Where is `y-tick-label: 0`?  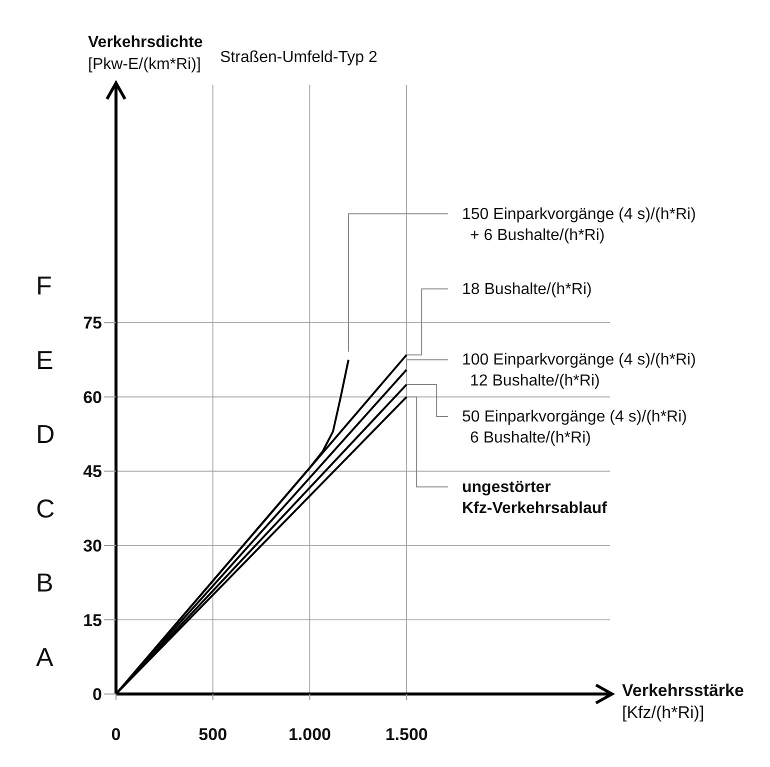
y-tick-label: 0 is located at coordinates (97, 694).